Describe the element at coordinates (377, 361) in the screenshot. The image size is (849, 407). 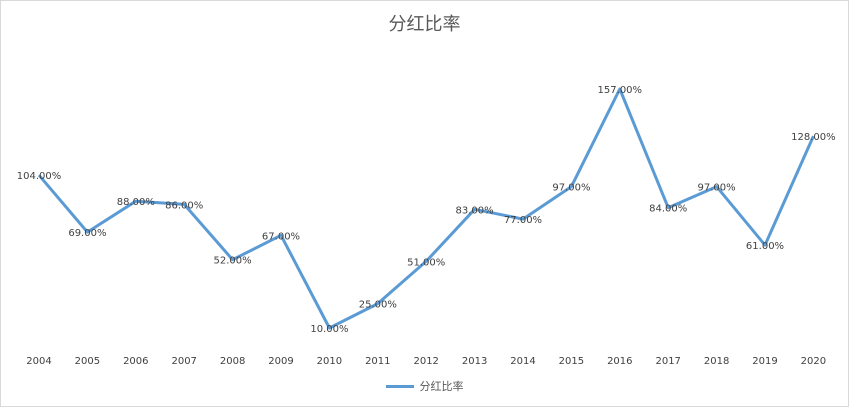
I see `x-tick-label: 2011` at that location.